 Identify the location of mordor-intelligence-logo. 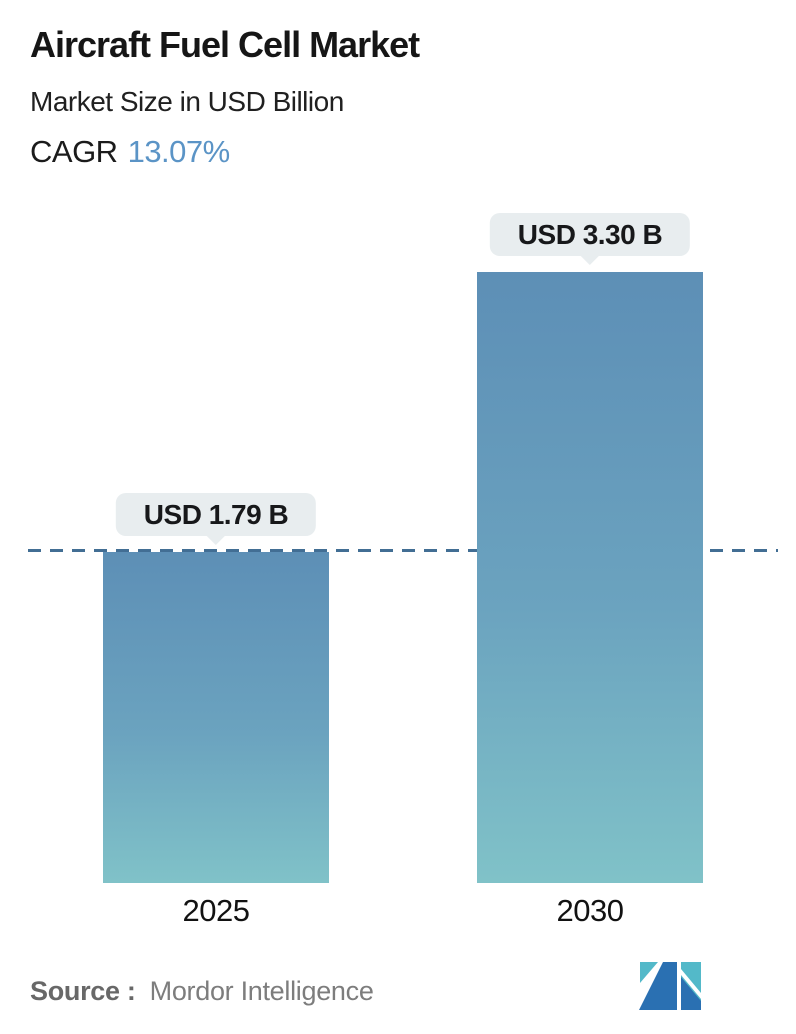
(670, 986).